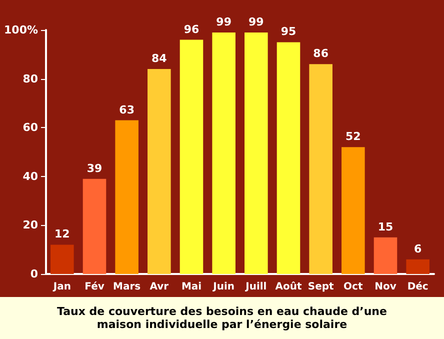  What do you see at coordinates (127, 287) in the screenshot?
I see `x-tick-label: Mars` at bounding box center [127, 287].